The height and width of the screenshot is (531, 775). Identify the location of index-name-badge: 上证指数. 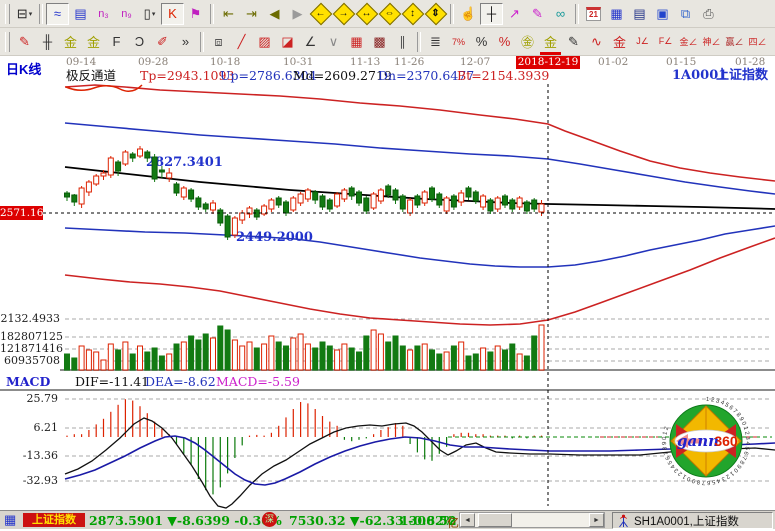
(54, 520).